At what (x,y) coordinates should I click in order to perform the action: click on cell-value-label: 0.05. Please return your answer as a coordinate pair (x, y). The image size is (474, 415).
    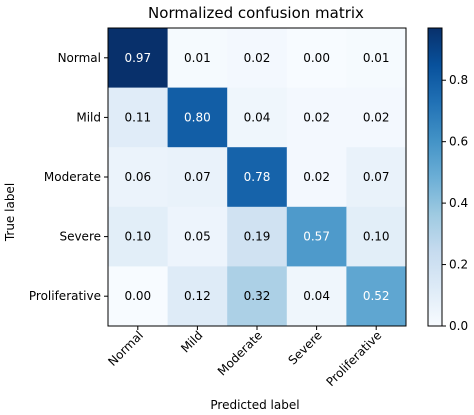
    Looking at the image, I should click on (197, 237).